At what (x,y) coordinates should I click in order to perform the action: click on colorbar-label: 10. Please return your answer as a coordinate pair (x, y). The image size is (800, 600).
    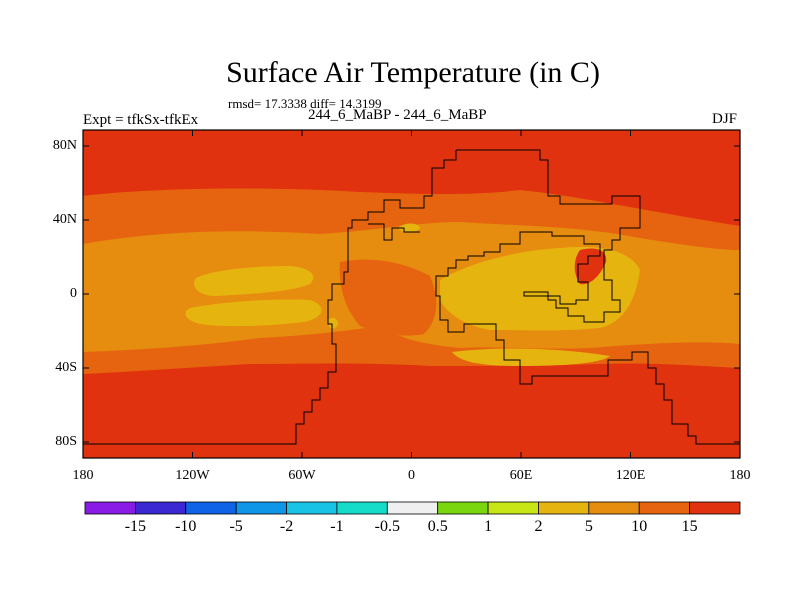
    Looking at the image, I should click on (639, 526).